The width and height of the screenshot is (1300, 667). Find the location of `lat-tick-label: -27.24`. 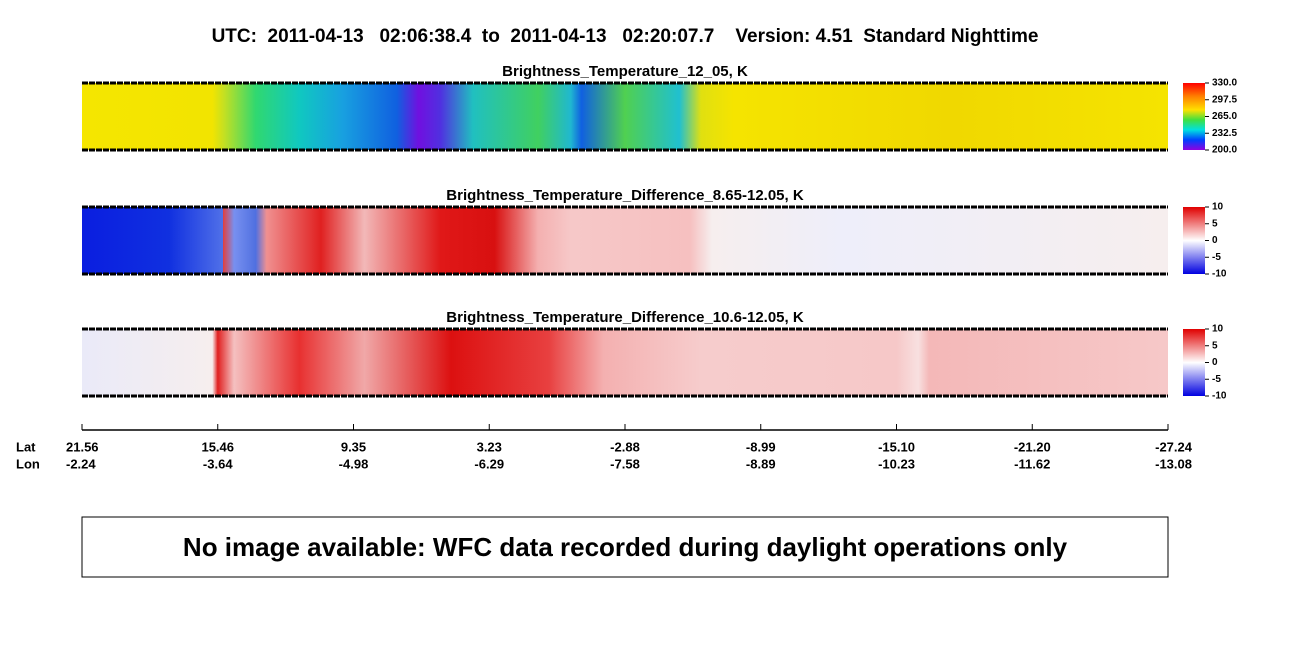

lat-tick-label: -27.24 is located at coordinates (1174, 446).